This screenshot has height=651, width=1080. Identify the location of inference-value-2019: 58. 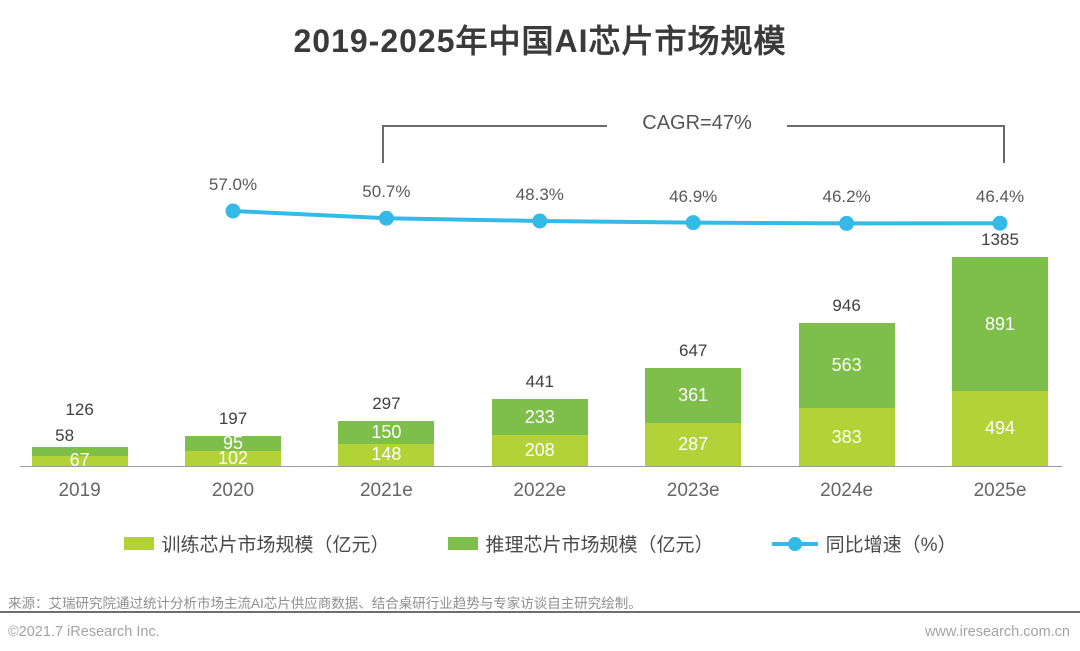
(65, 436).